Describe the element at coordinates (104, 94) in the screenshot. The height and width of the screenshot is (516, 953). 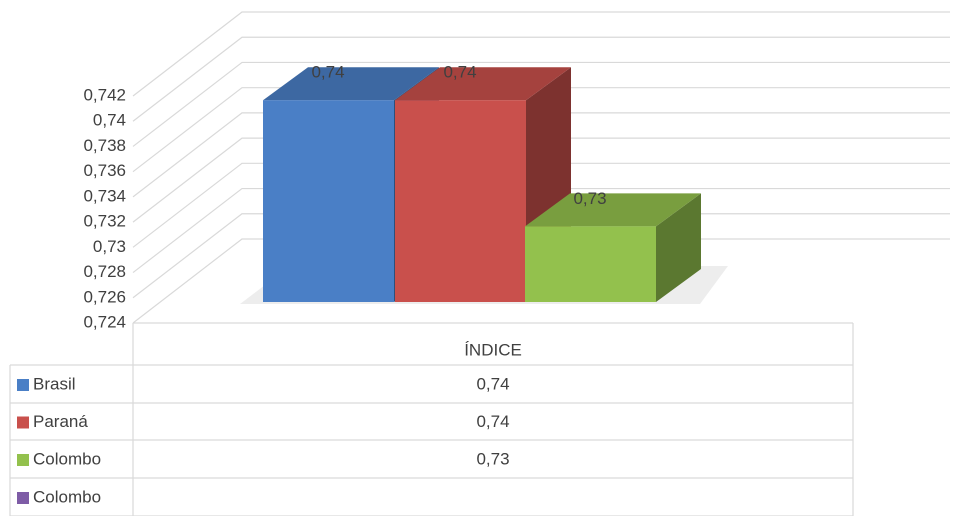
I see `y-tick-label: 0,742` at that location.